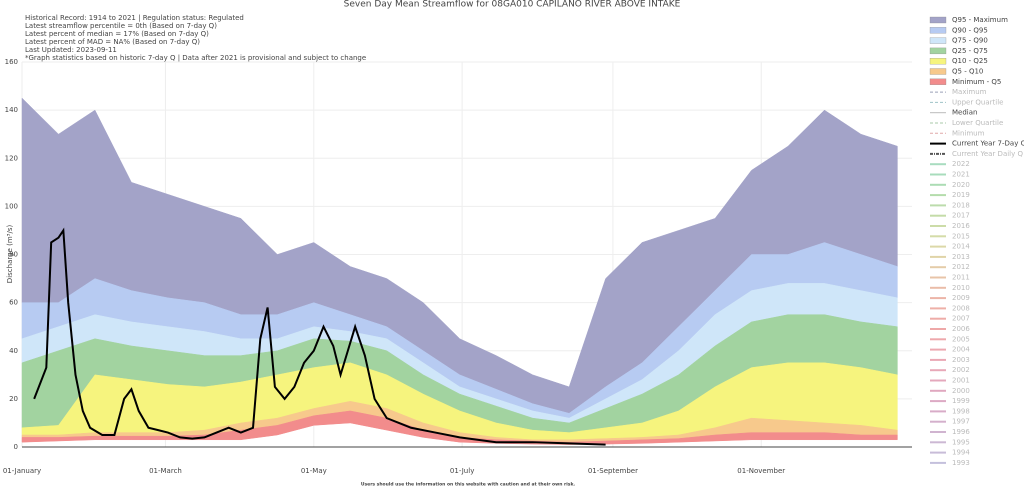 The width and height of the screenshot is (1024, 489). I want to click on legend-label: 2020, so click(961, 185).